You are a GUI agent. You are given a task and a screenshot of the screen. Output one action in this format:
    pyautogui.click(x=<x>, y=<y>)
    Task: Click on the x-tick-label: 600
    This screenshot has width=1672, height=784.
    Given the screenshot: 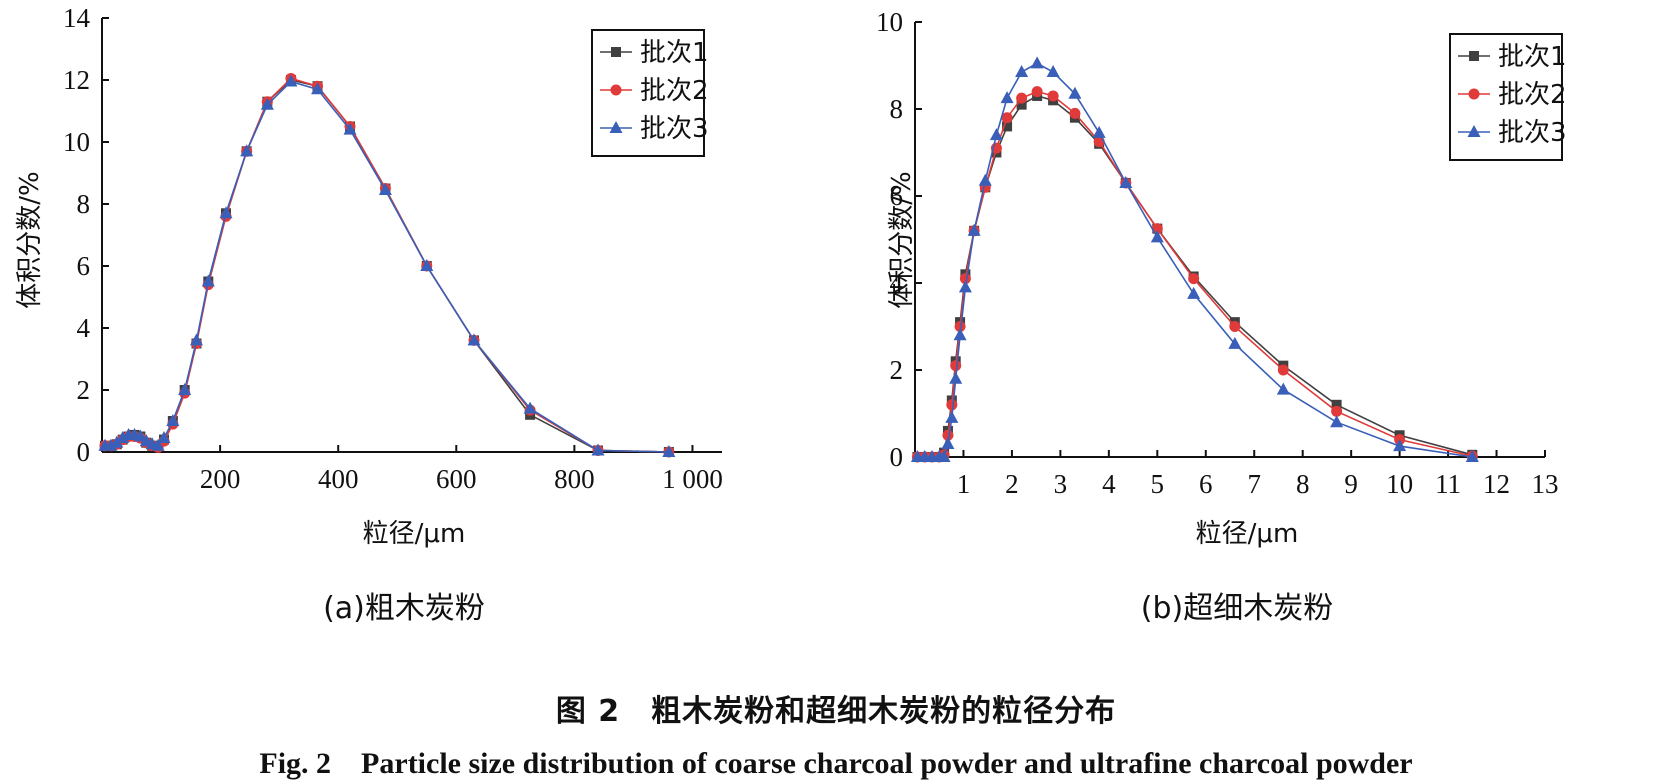 What is the action you would take?
    pyautogui.click(x=456, y=479)
    